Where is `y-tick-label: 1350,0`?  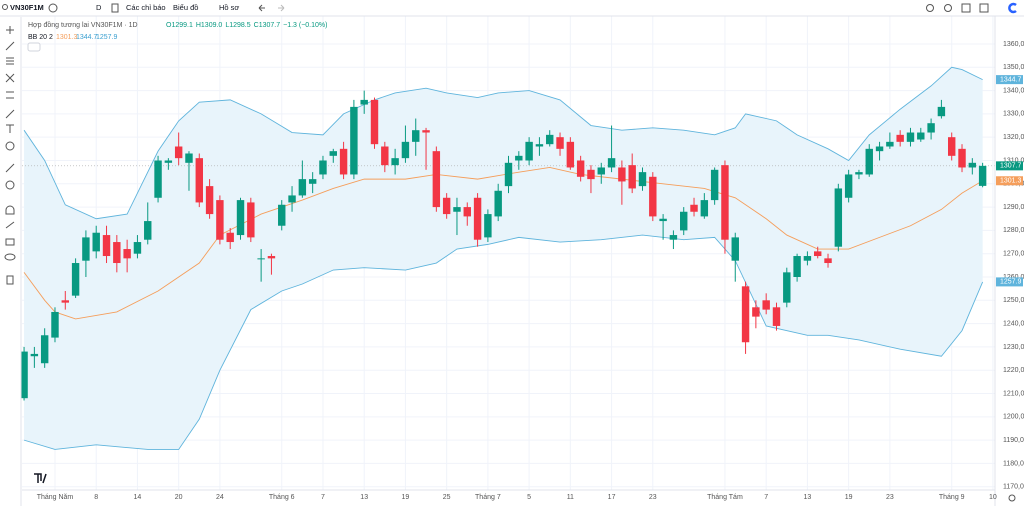 y-tick-label: 1350,0 is located at coordinates (1013, 67).